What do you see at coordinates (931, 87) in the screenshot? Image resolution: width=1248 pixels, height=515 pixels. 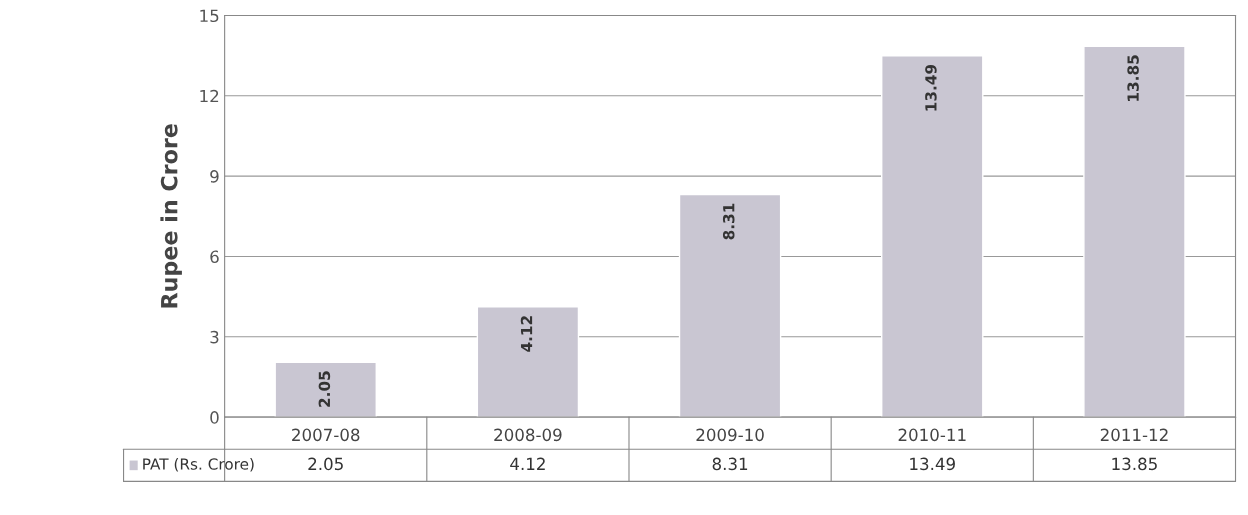 I see `annotation: 13.49` at bounding box center [931, 87].